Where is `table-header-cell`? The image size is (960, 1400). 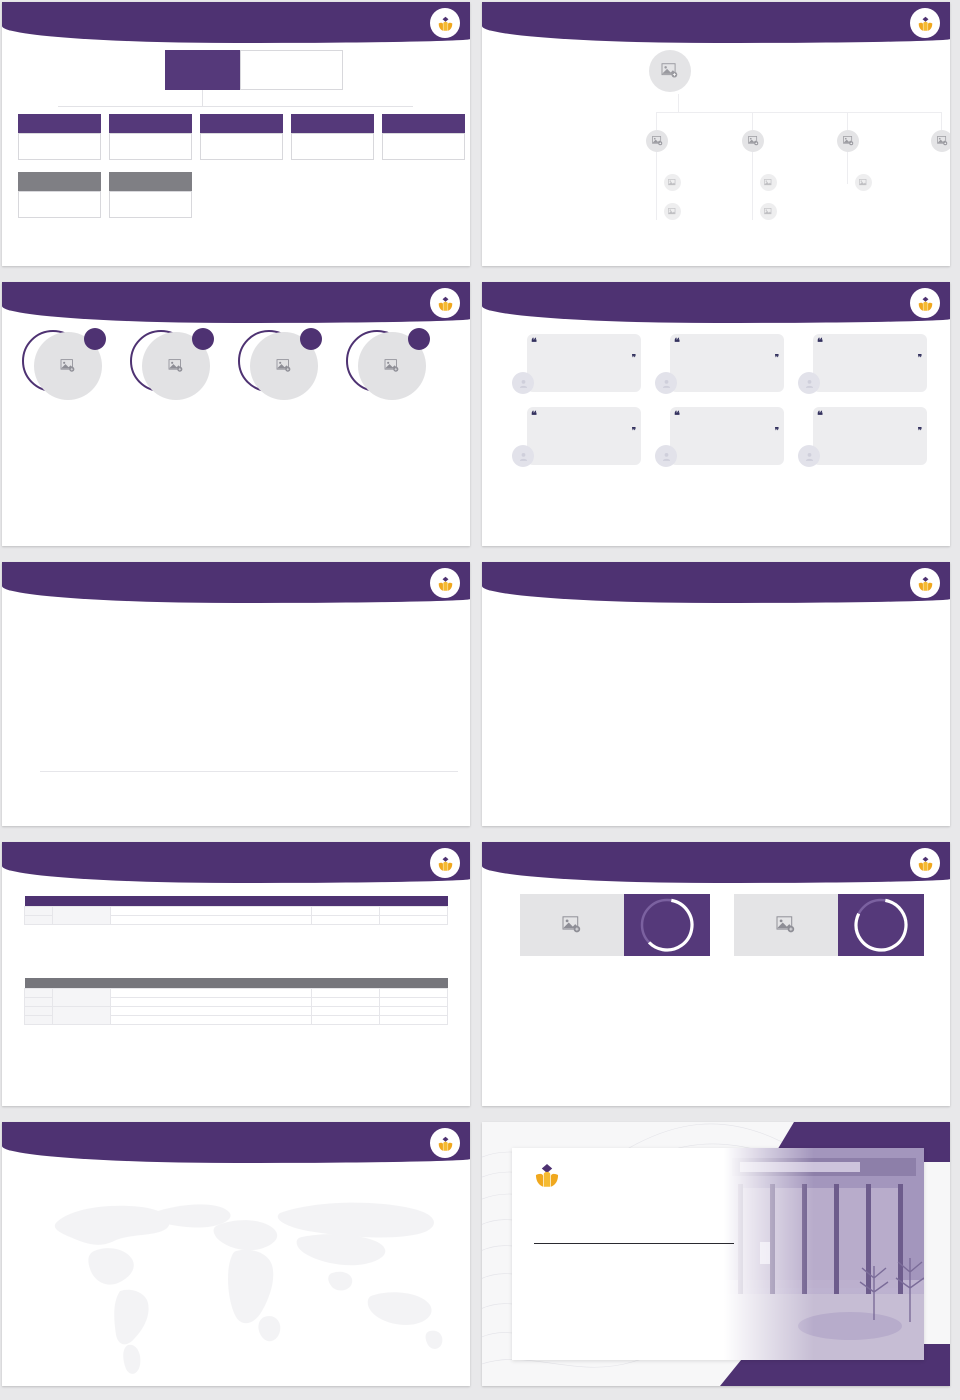
table-header-cell is located at coordinates (413, 983).